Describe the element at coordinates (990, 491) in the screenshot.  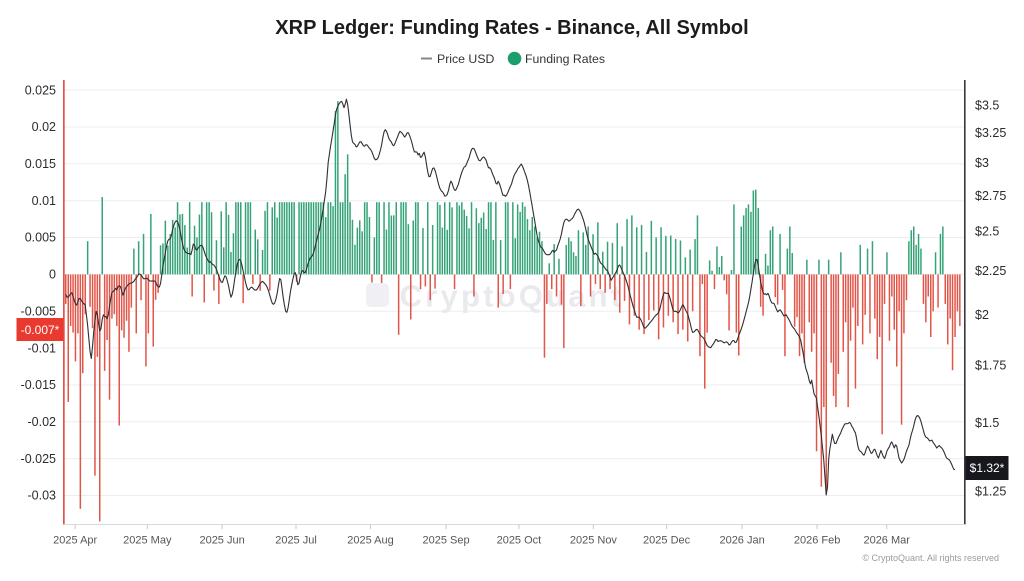
I see `svg-text: $1.25` at that location.